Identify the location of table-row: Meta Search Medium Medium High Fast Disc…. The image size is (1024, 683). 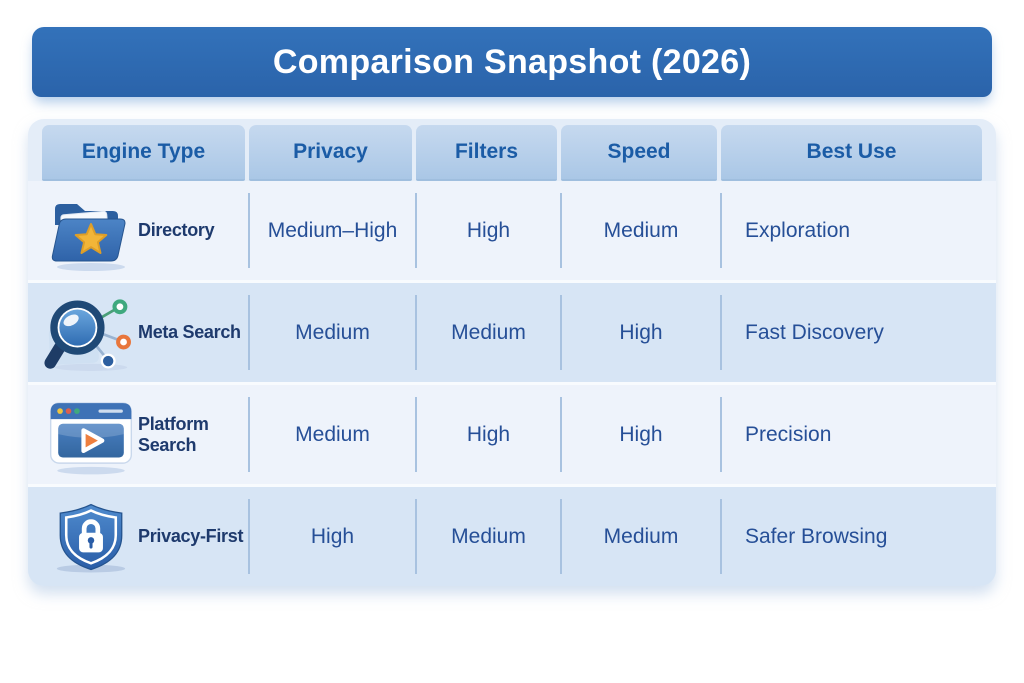
(512, 331).